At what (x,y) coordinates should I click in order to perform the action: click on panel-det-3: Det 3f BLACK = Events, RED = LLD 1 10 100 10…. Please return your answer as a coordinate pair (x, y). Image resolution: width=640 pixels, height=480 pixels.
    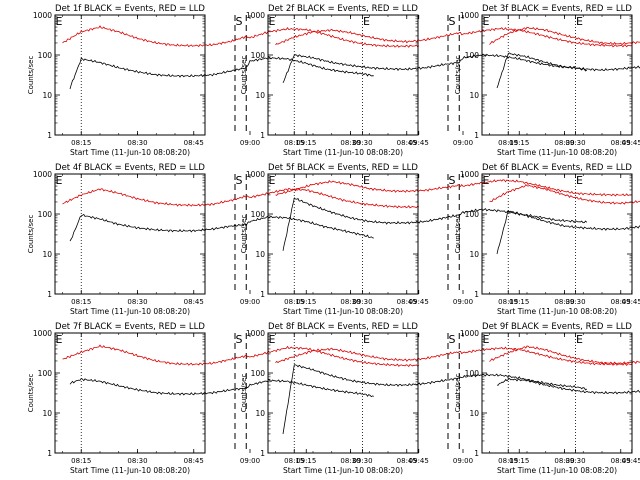
    Looking at the image, I should click on (547, 80).